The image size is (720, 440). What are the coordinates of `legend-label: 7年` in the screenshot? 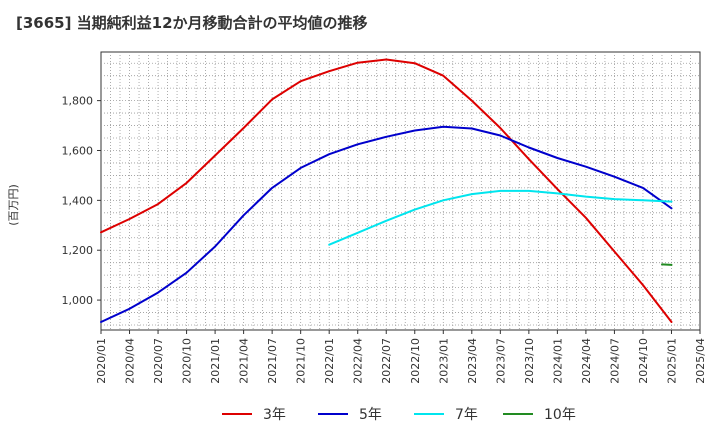 It's located at (466, 415).